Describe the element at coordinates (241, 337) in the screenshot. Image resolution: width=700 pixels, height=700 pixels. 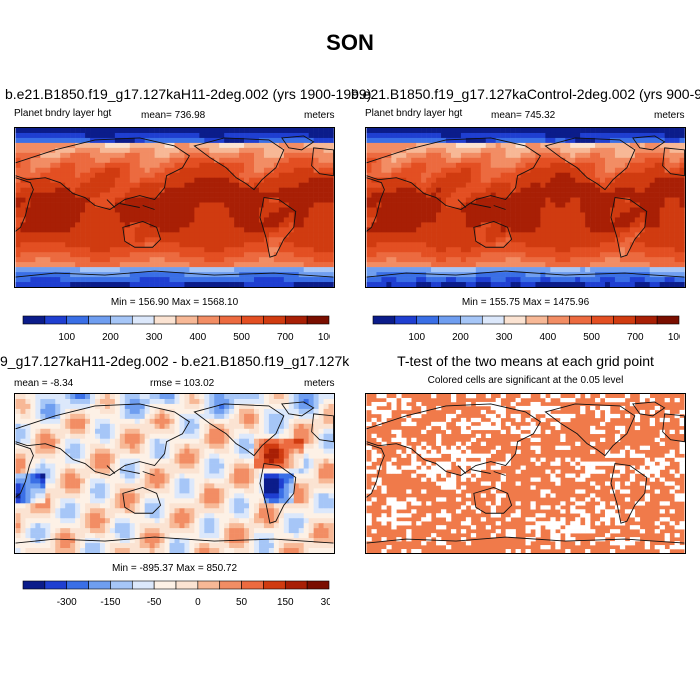
I see `panel1-colorbar-tick-label: 500` at that location.